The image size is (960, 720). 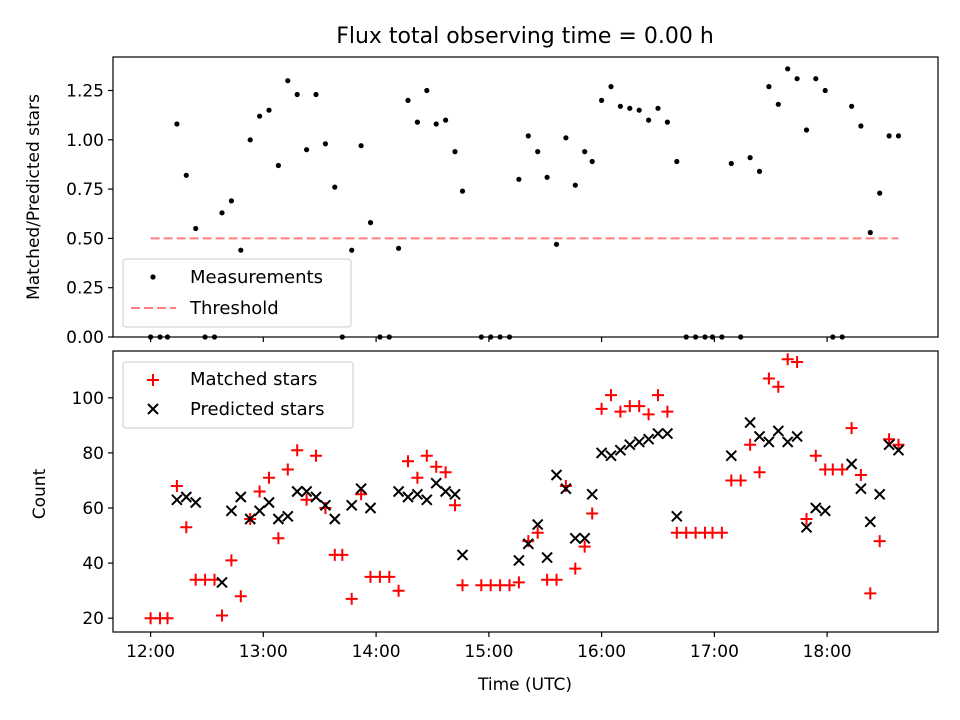 What do you see at coordinates (256, 277) in the screenshot?
I see `legend-measurements-label: Measurements` at bounding box center [256, 277].